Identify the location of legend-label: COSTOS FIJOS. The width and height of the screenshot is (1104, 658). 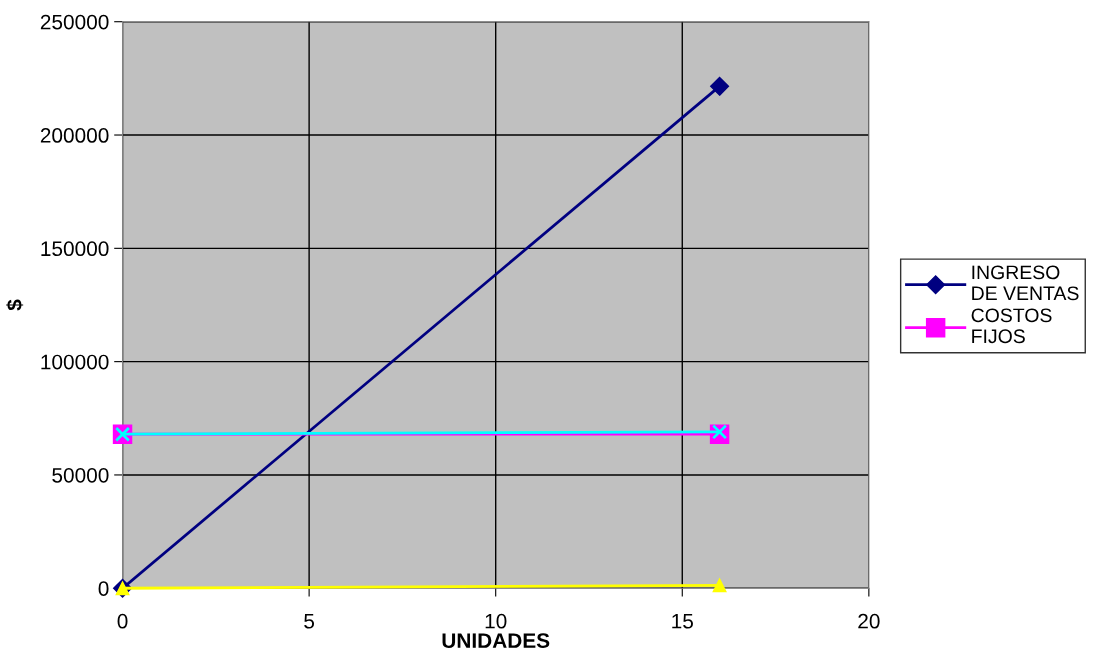
(1011, 326).